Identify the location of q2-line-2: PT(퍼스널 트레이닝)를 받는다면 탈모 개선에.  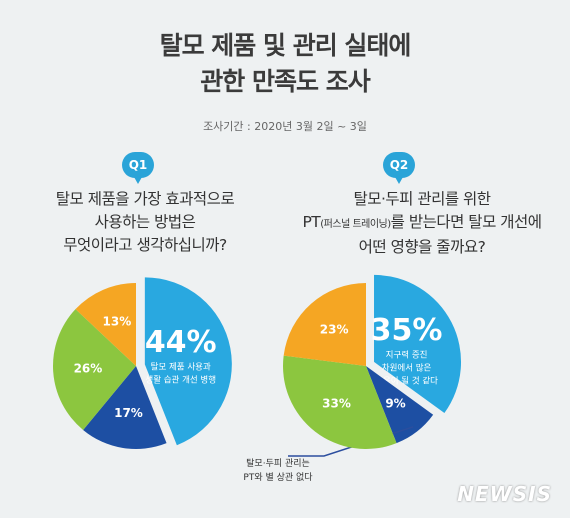
(422, 223).